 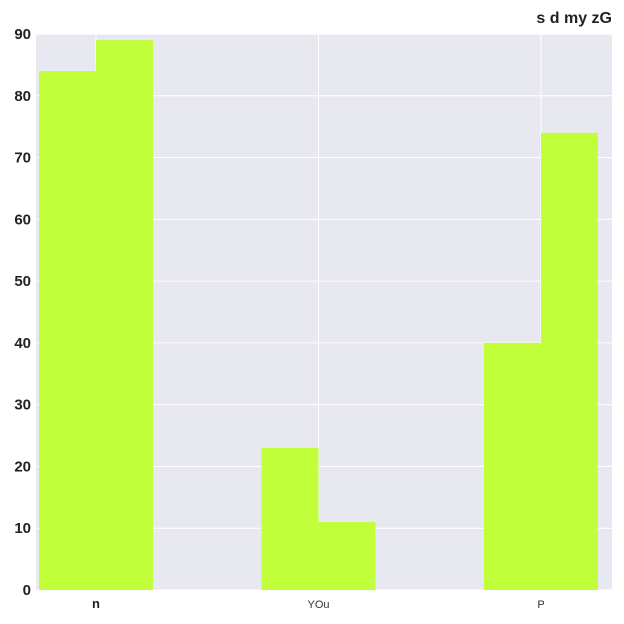 I want to click on x-tick-label: n, so click(x=96, y=603).